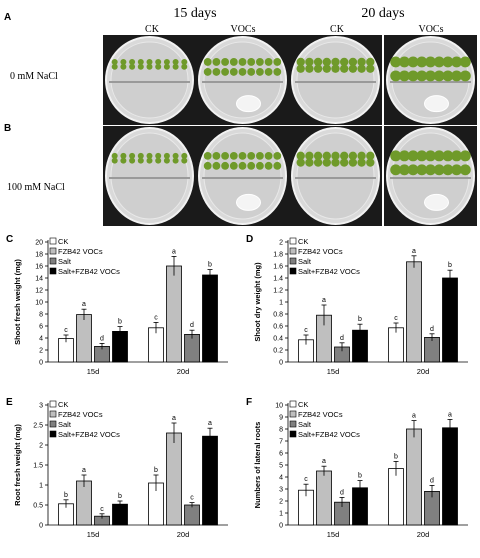 Image resolution: width=480 pixels, height=558 pixels. I want to click on y-tick-label: 0, so click(41, 363).